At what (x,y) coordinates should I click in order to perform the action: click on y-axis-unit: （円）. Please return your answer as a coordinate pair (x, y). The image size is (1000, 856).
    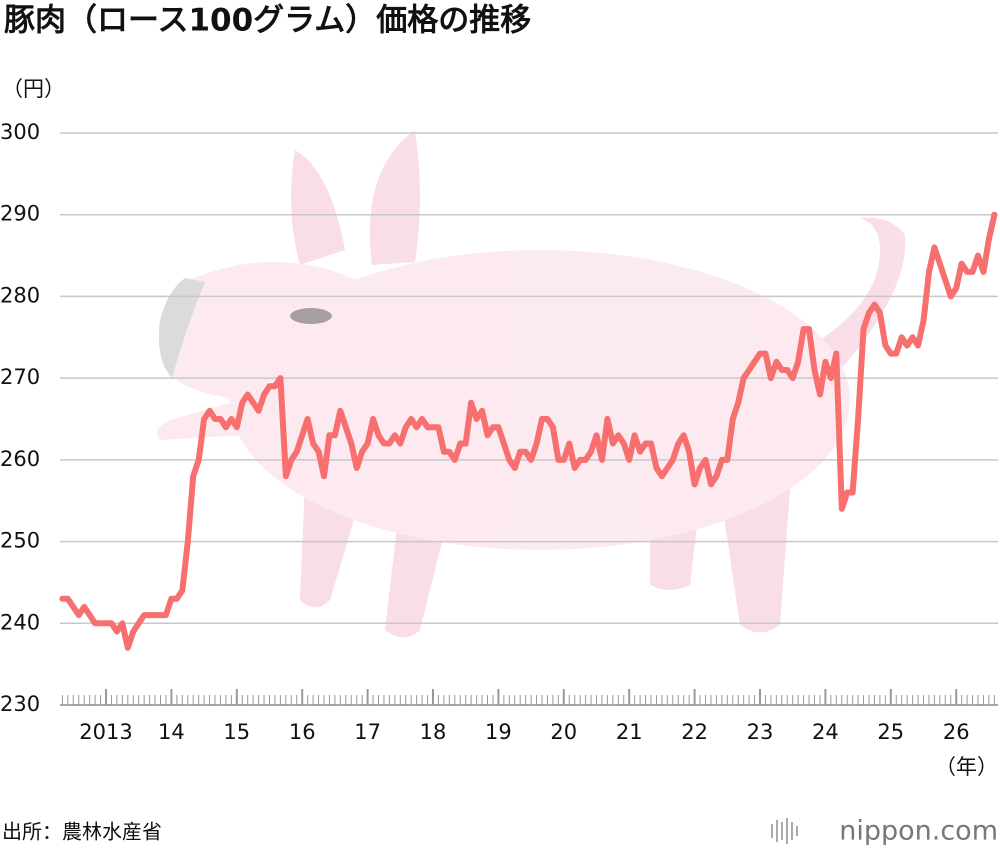
    Looking at the image, I should click on (33, 89).